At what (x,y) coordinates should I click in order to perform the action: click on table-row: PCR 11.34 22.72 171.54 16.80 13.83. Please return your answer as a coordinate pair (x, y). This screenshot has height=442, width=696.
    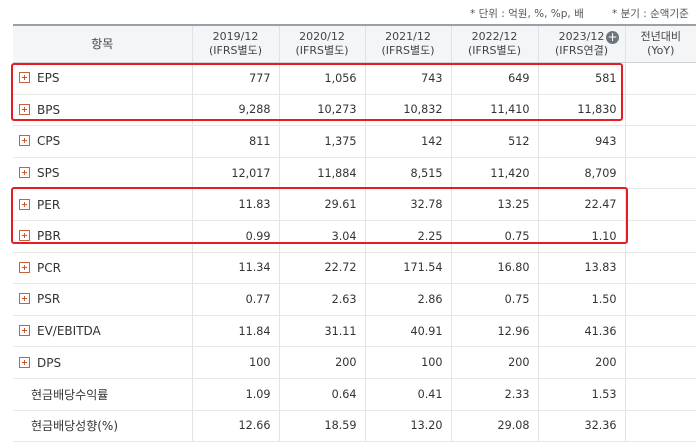
    Looking at the image, I should click on (354, 268).